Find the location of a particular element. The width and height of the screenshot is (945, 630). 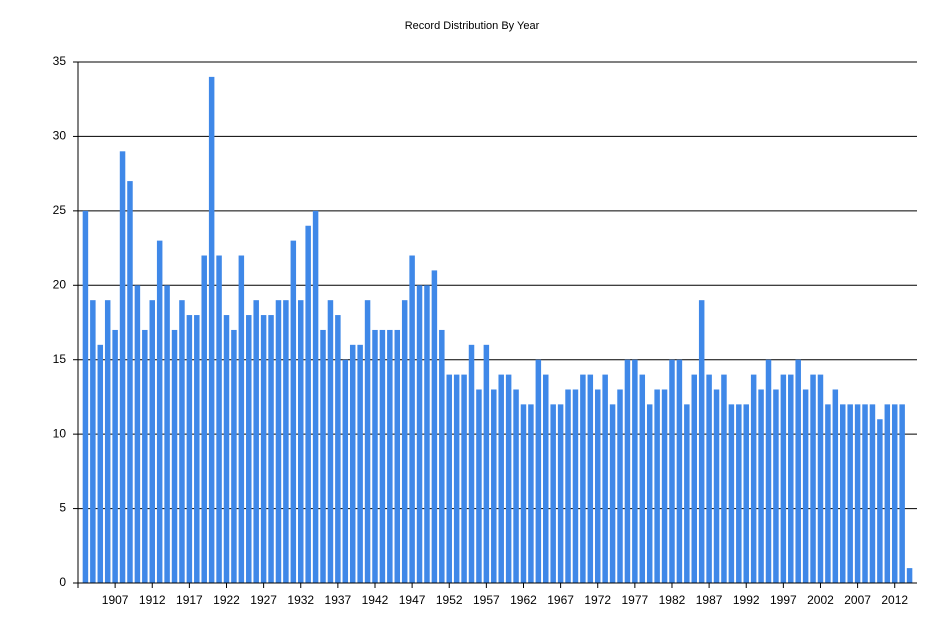

x-tick-label: 1957 is located at coordinates (486, 600).